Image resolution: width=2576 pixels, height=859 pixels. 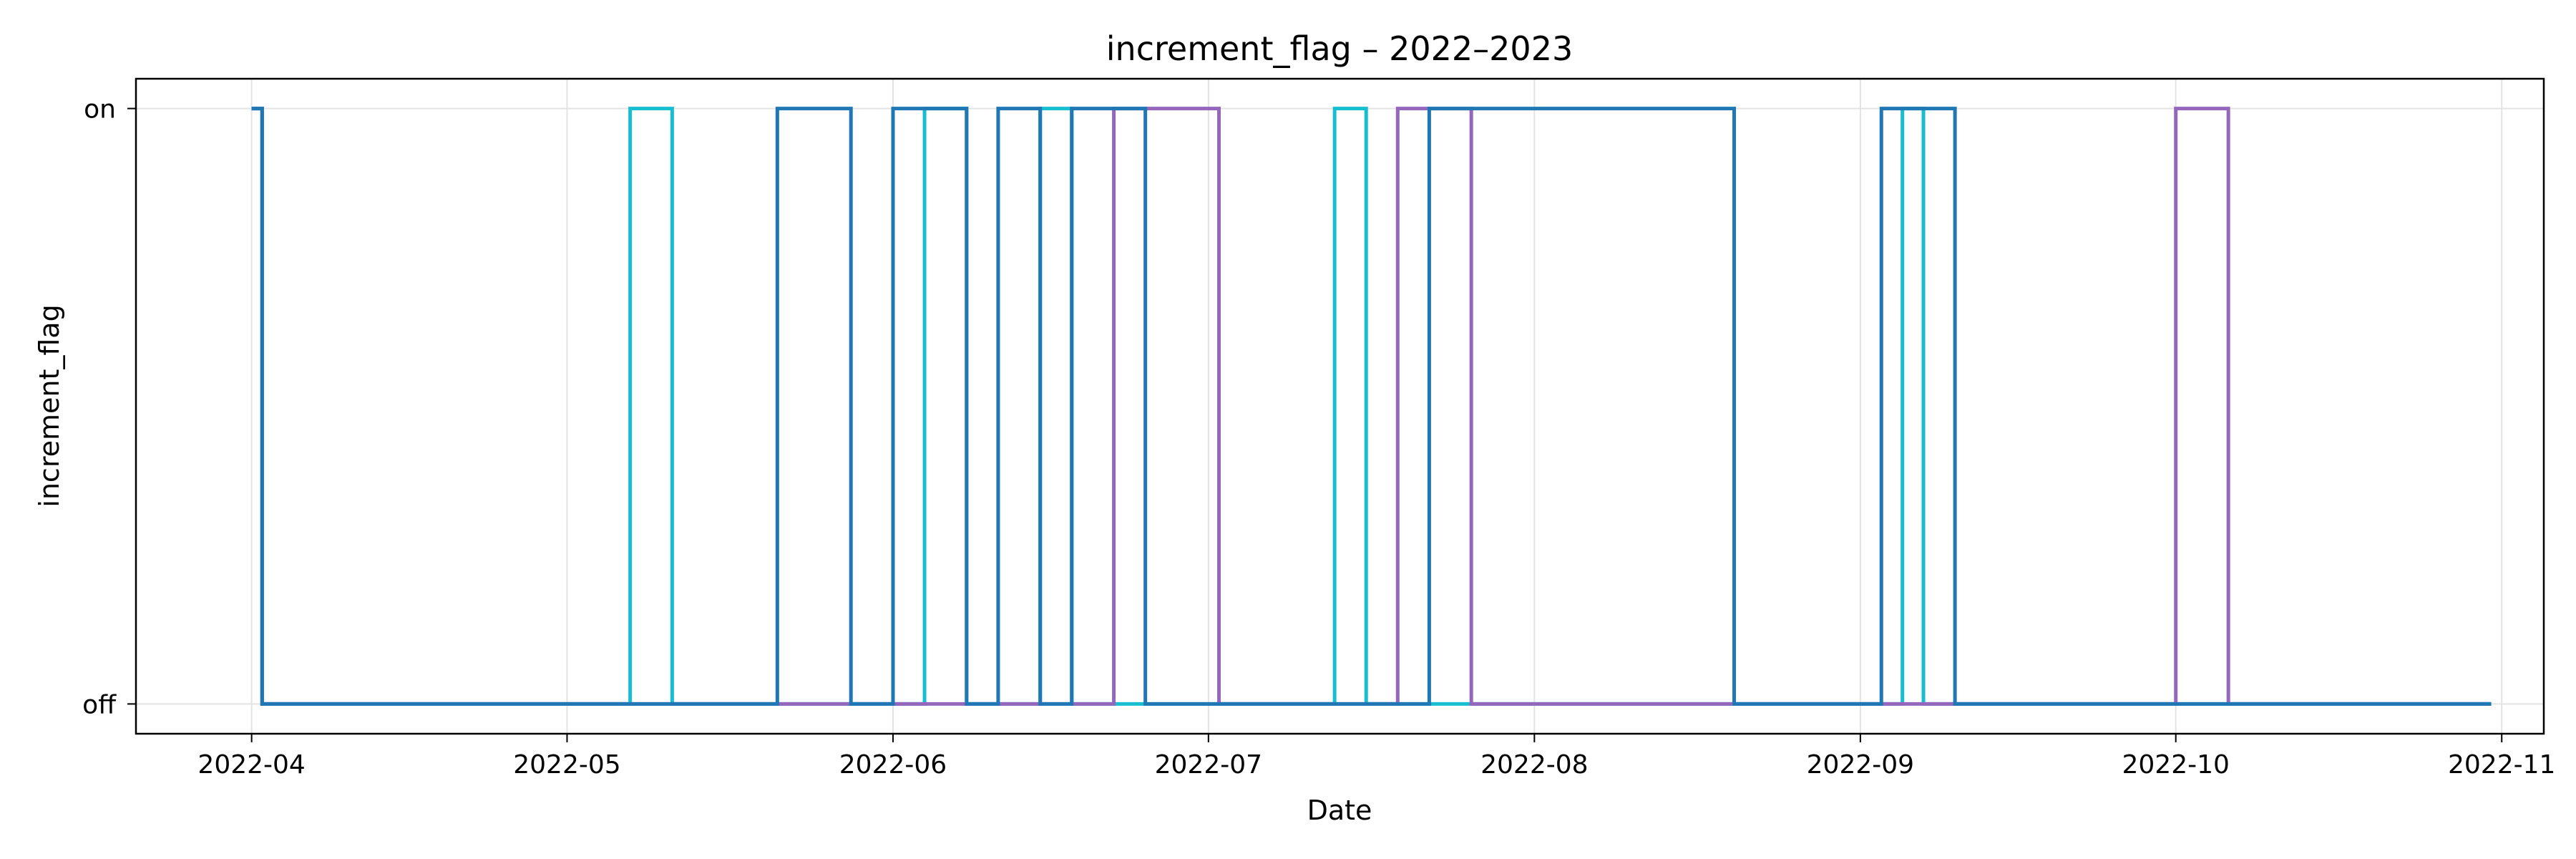 What do you see at coordinates (1339, 810) in the screenshot?
I see `x-axis-label: Date` at bounding box center [1339, 810].